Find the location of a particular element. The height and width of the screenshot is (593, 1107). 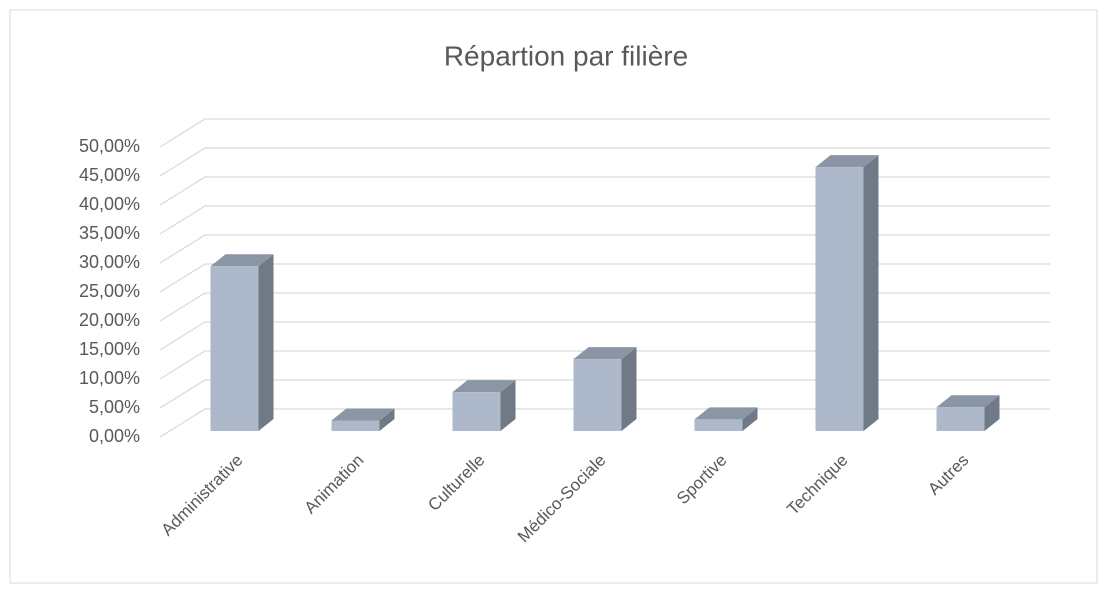

y-tick-label: 0,00% is located at coordinates (114, 436).